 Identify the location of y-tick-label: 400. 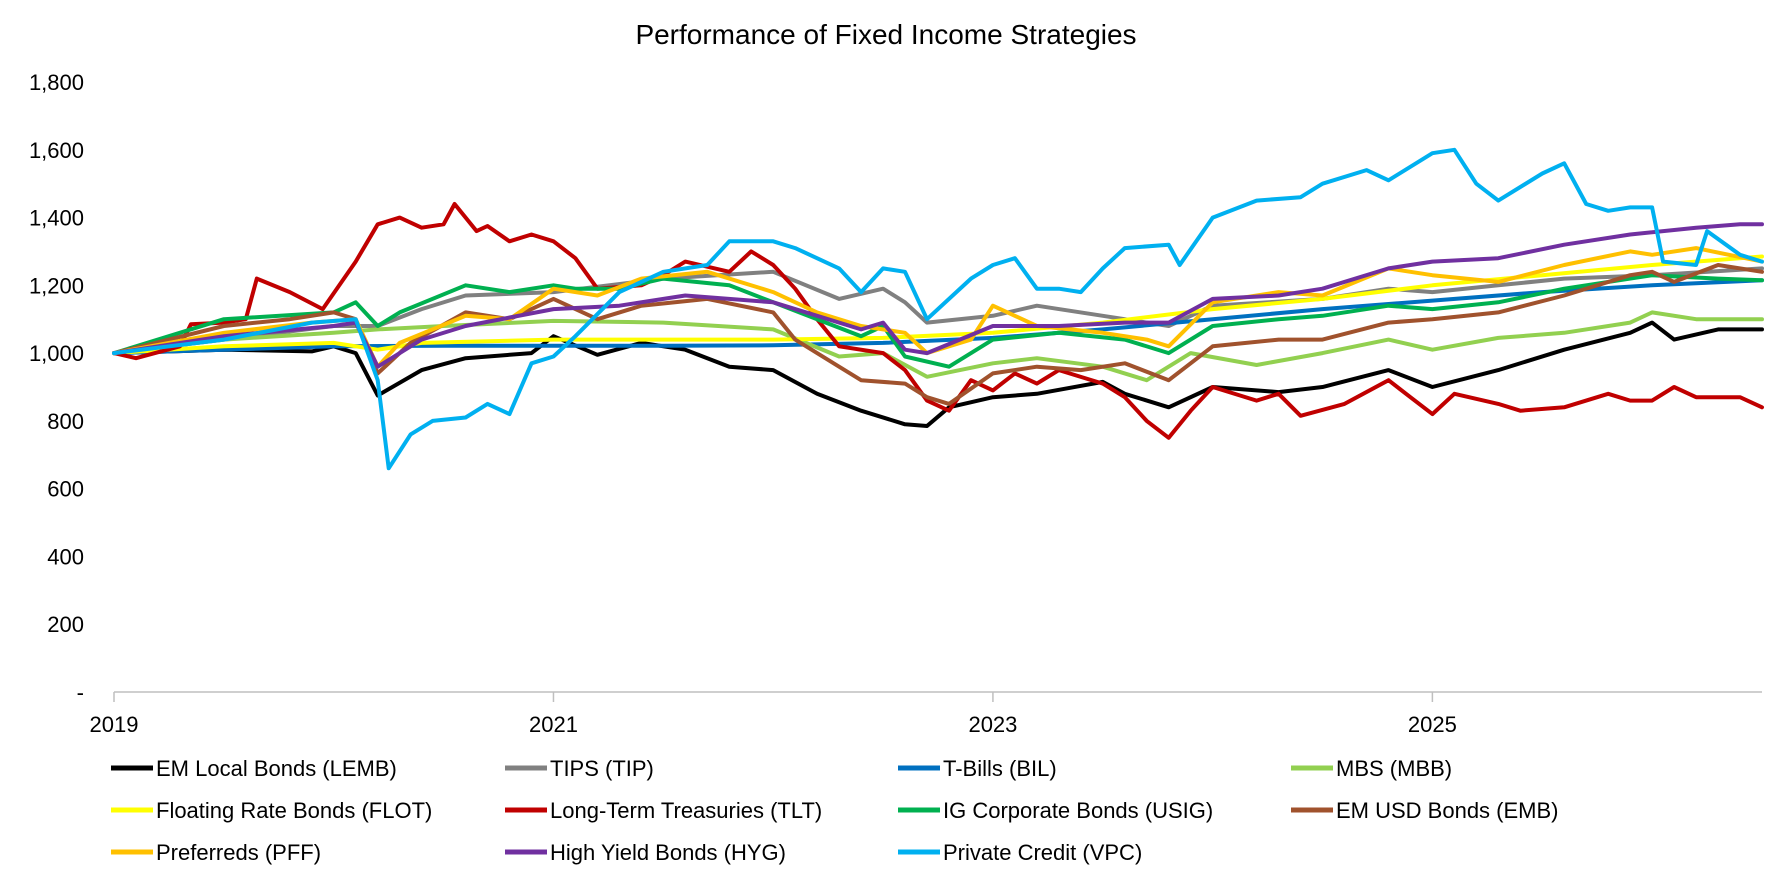
(65, 556).